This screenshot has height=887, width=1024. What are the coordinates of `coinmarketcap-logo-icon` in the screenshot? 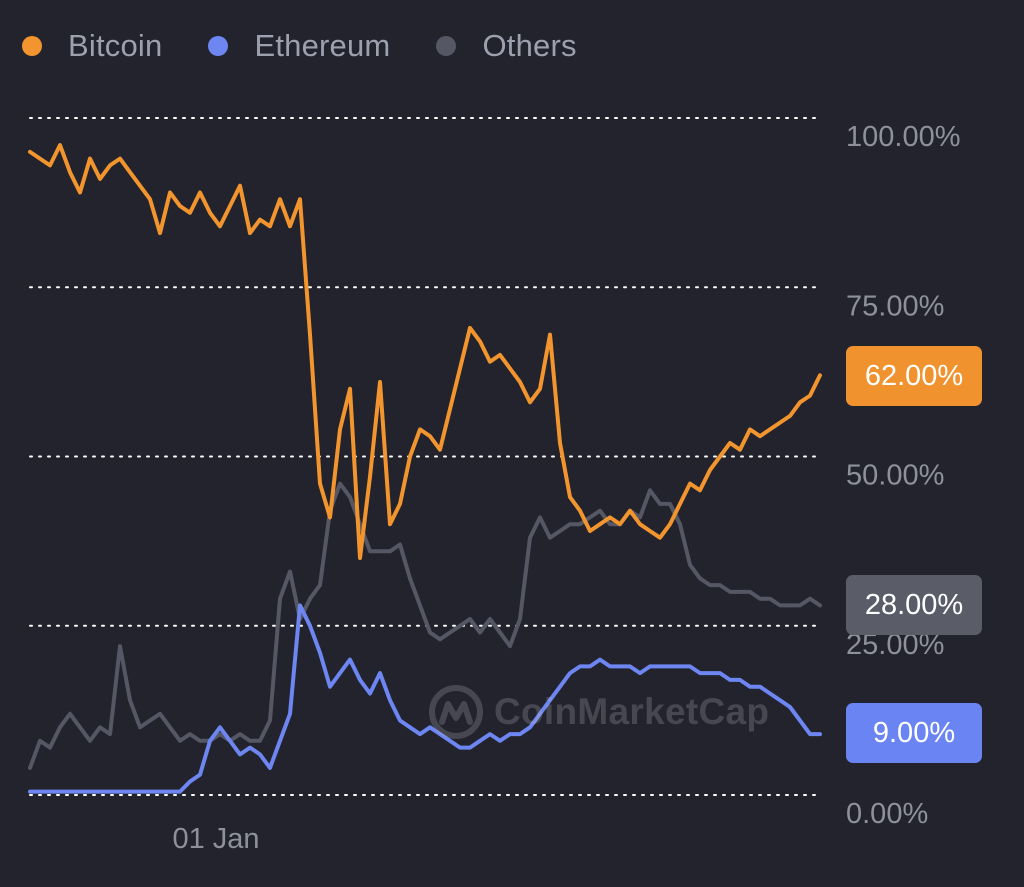 It's located at (456, 712).